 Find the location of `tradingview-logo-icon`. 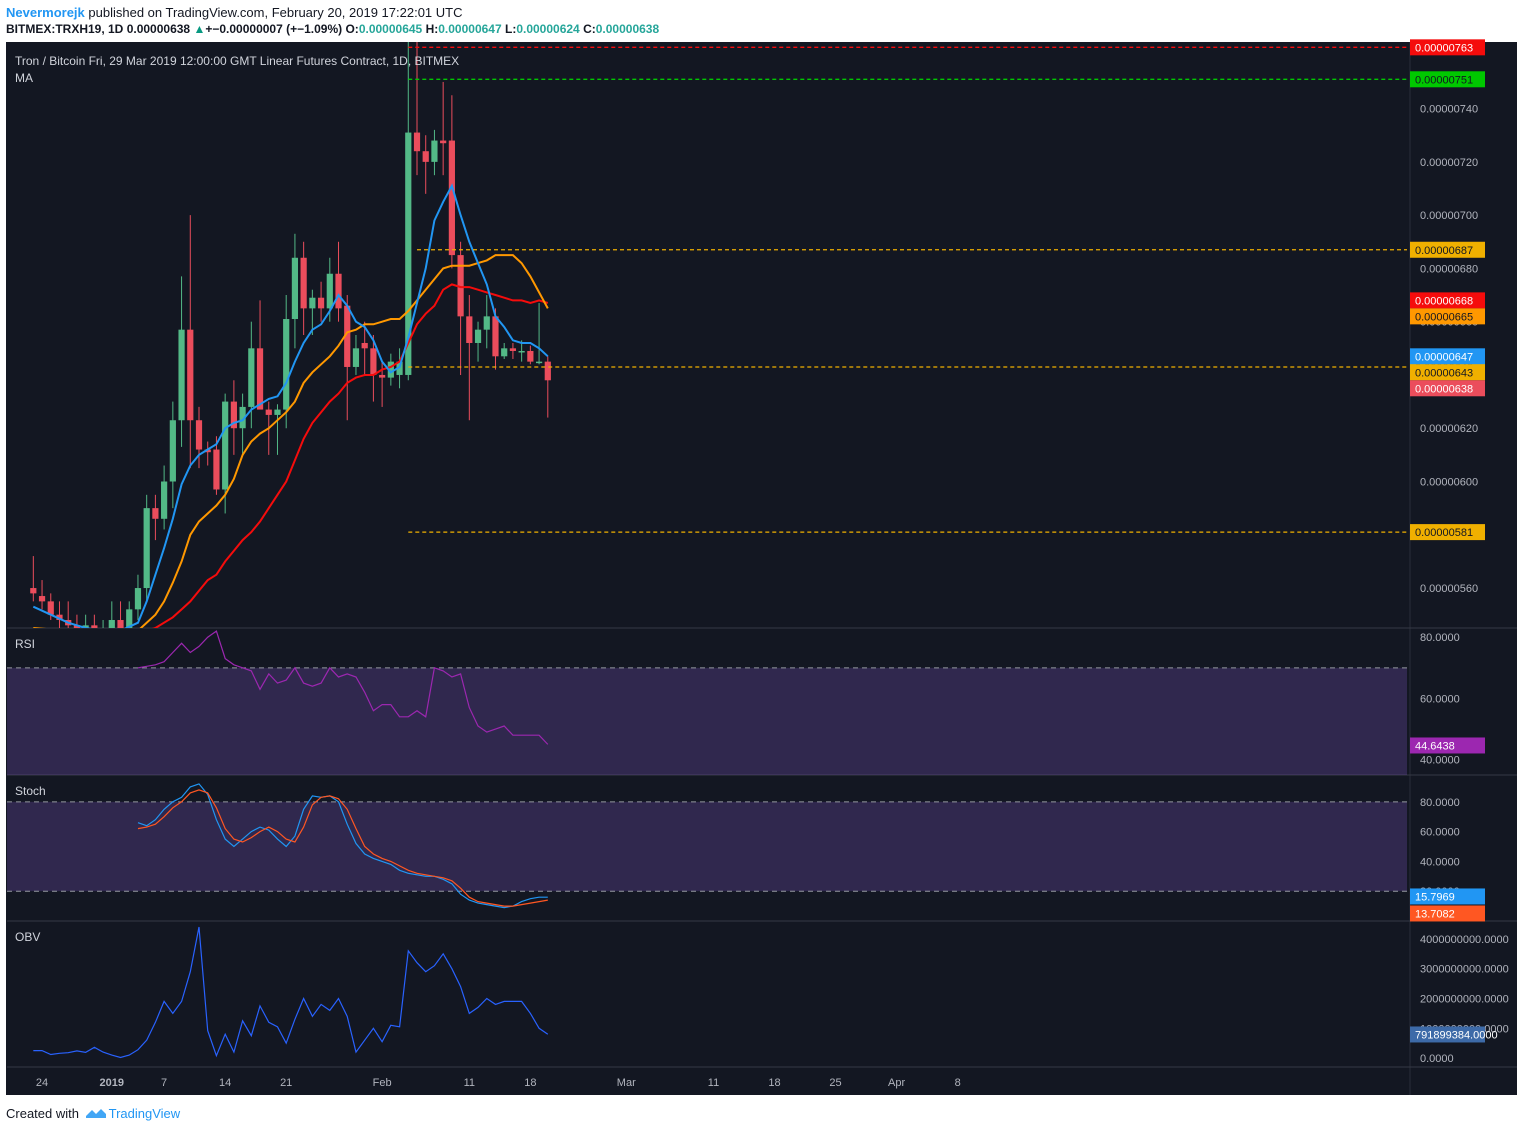

tradingview-logo-icon is located at coordinates (95, 1113).